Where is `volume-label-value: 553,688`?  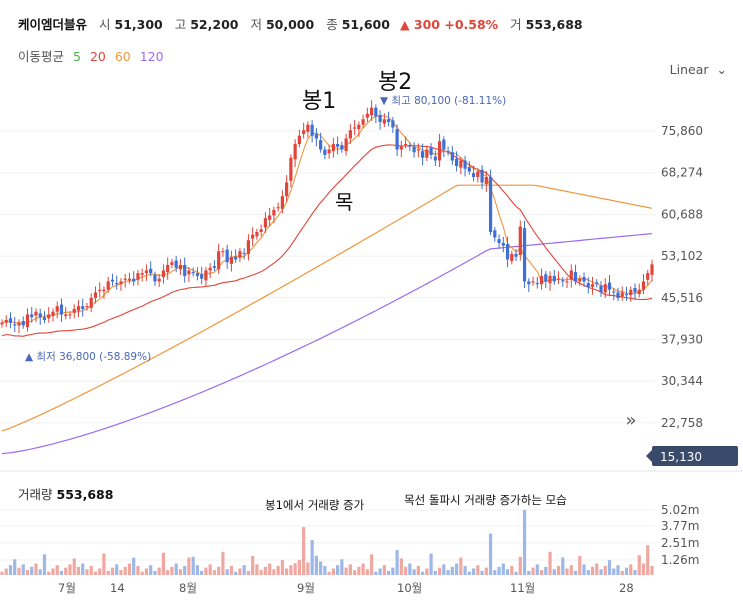
volume-label-value: 553,688 is located at coordinates (85, 494).